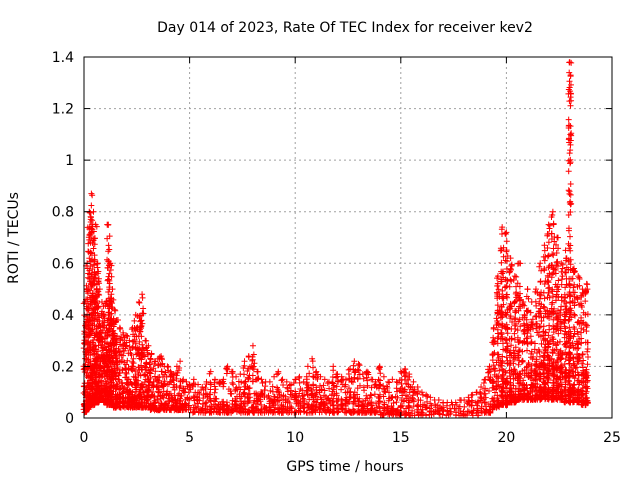  What do you see at coordinates (63, 110) in the screenshot?
I see `y-tick-label: 1.2` at bounding box center [63, 110].